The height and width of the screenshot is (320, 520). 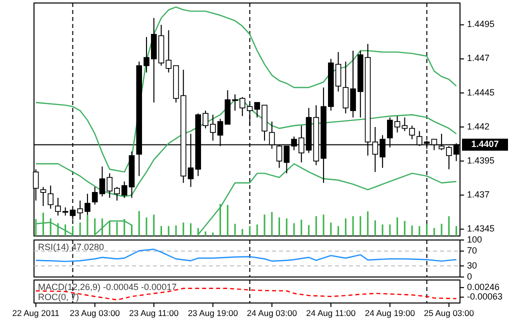 I want to click on y-tick-label: 1.4495, so click(x=481, y=24).